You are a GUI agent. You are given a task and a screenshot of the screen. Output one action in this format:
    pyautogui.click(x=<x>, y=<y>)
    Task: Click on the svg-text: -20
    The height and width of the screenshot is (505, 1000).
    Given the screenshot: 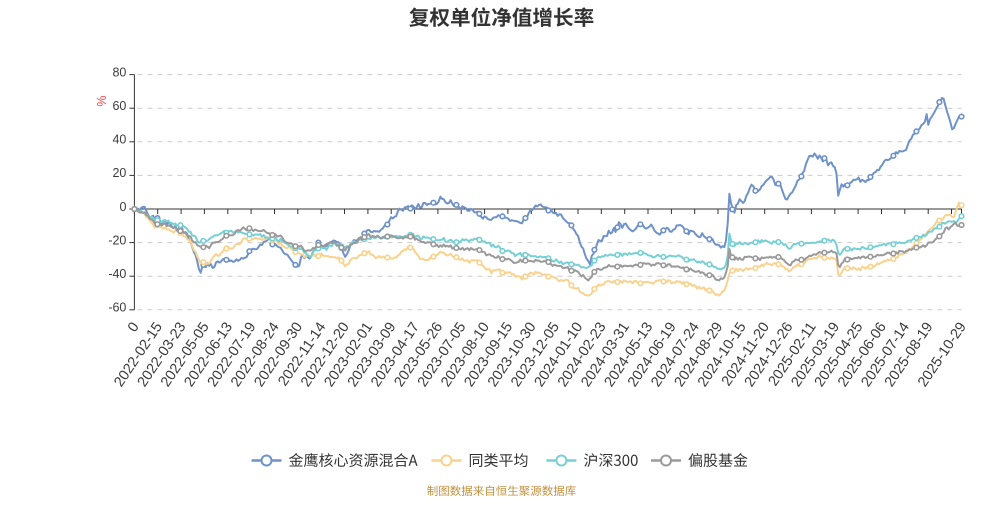 What is the action you would take?
    pyautogui.click(x=117, y=240)
    